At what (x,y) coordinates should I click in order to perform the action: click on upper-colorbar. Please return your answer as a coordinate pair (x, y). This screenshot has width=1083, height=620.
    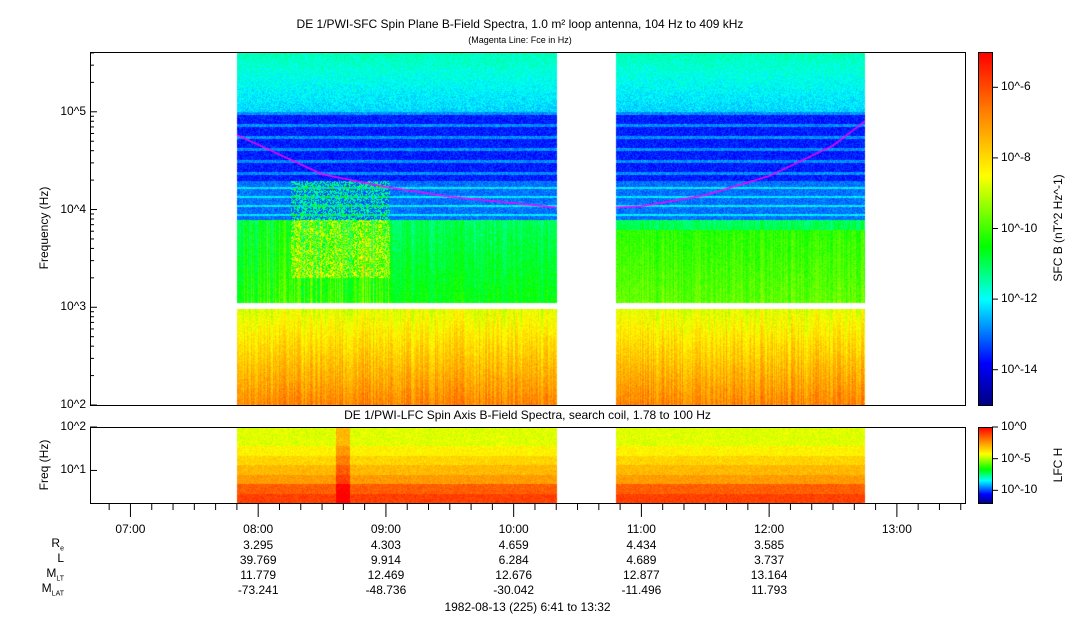
    Looking at the image, I should click on (985, 228).